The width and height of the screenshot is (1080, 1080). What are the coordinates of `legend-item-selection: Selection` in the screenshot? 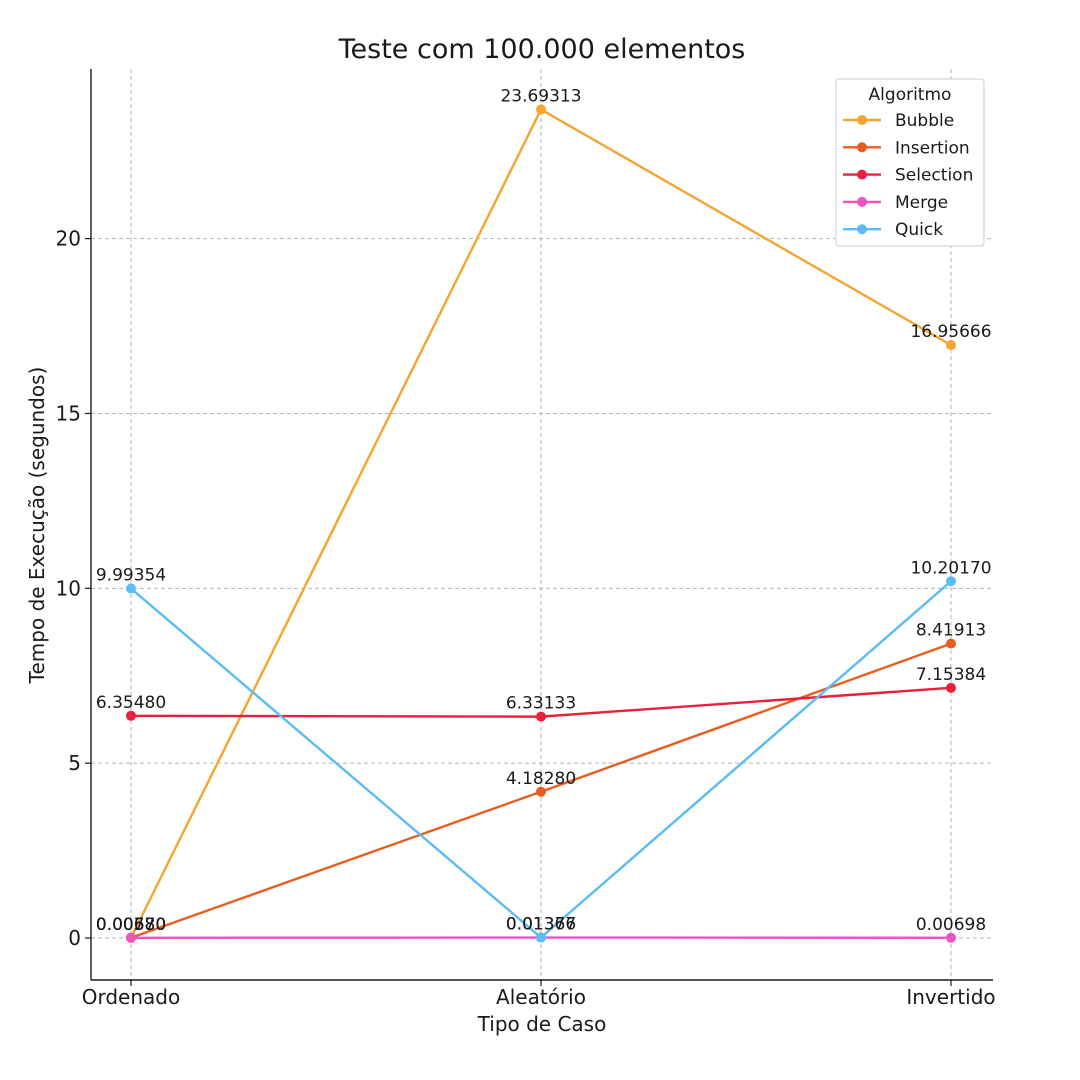 It's located at (908, 176).